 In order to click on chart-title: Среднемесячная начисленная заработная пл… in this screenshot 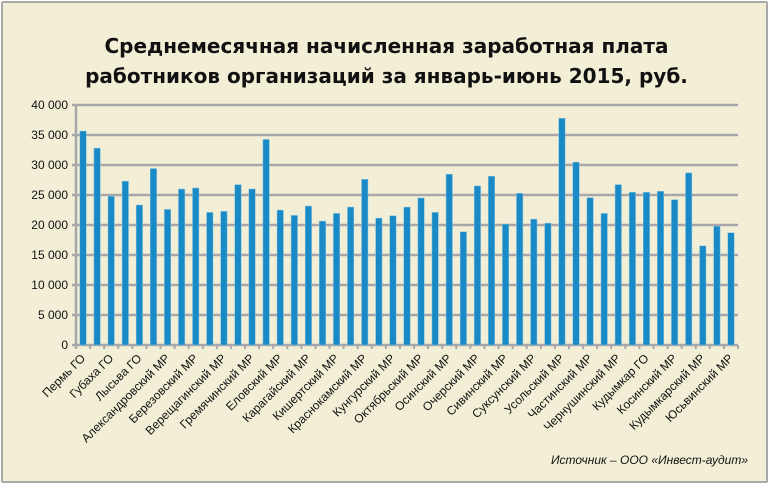, I will do `click(384, 61)`.